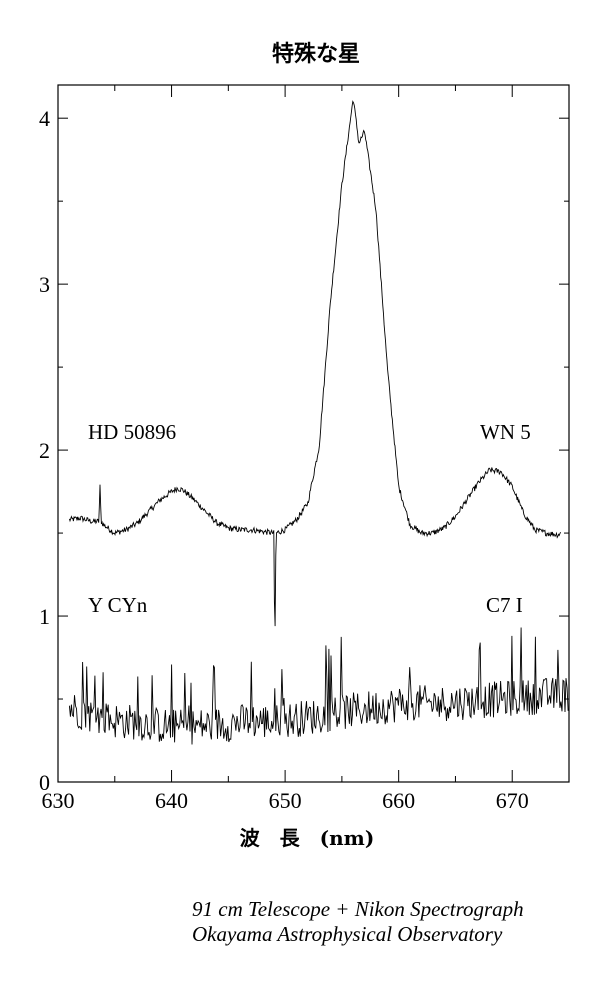 The image size is (604, 982). Describe the element at coordinates (347, 934) in the screenshot. I see `credit-line-2: Okayama Astrophysical Observatory` at that location.